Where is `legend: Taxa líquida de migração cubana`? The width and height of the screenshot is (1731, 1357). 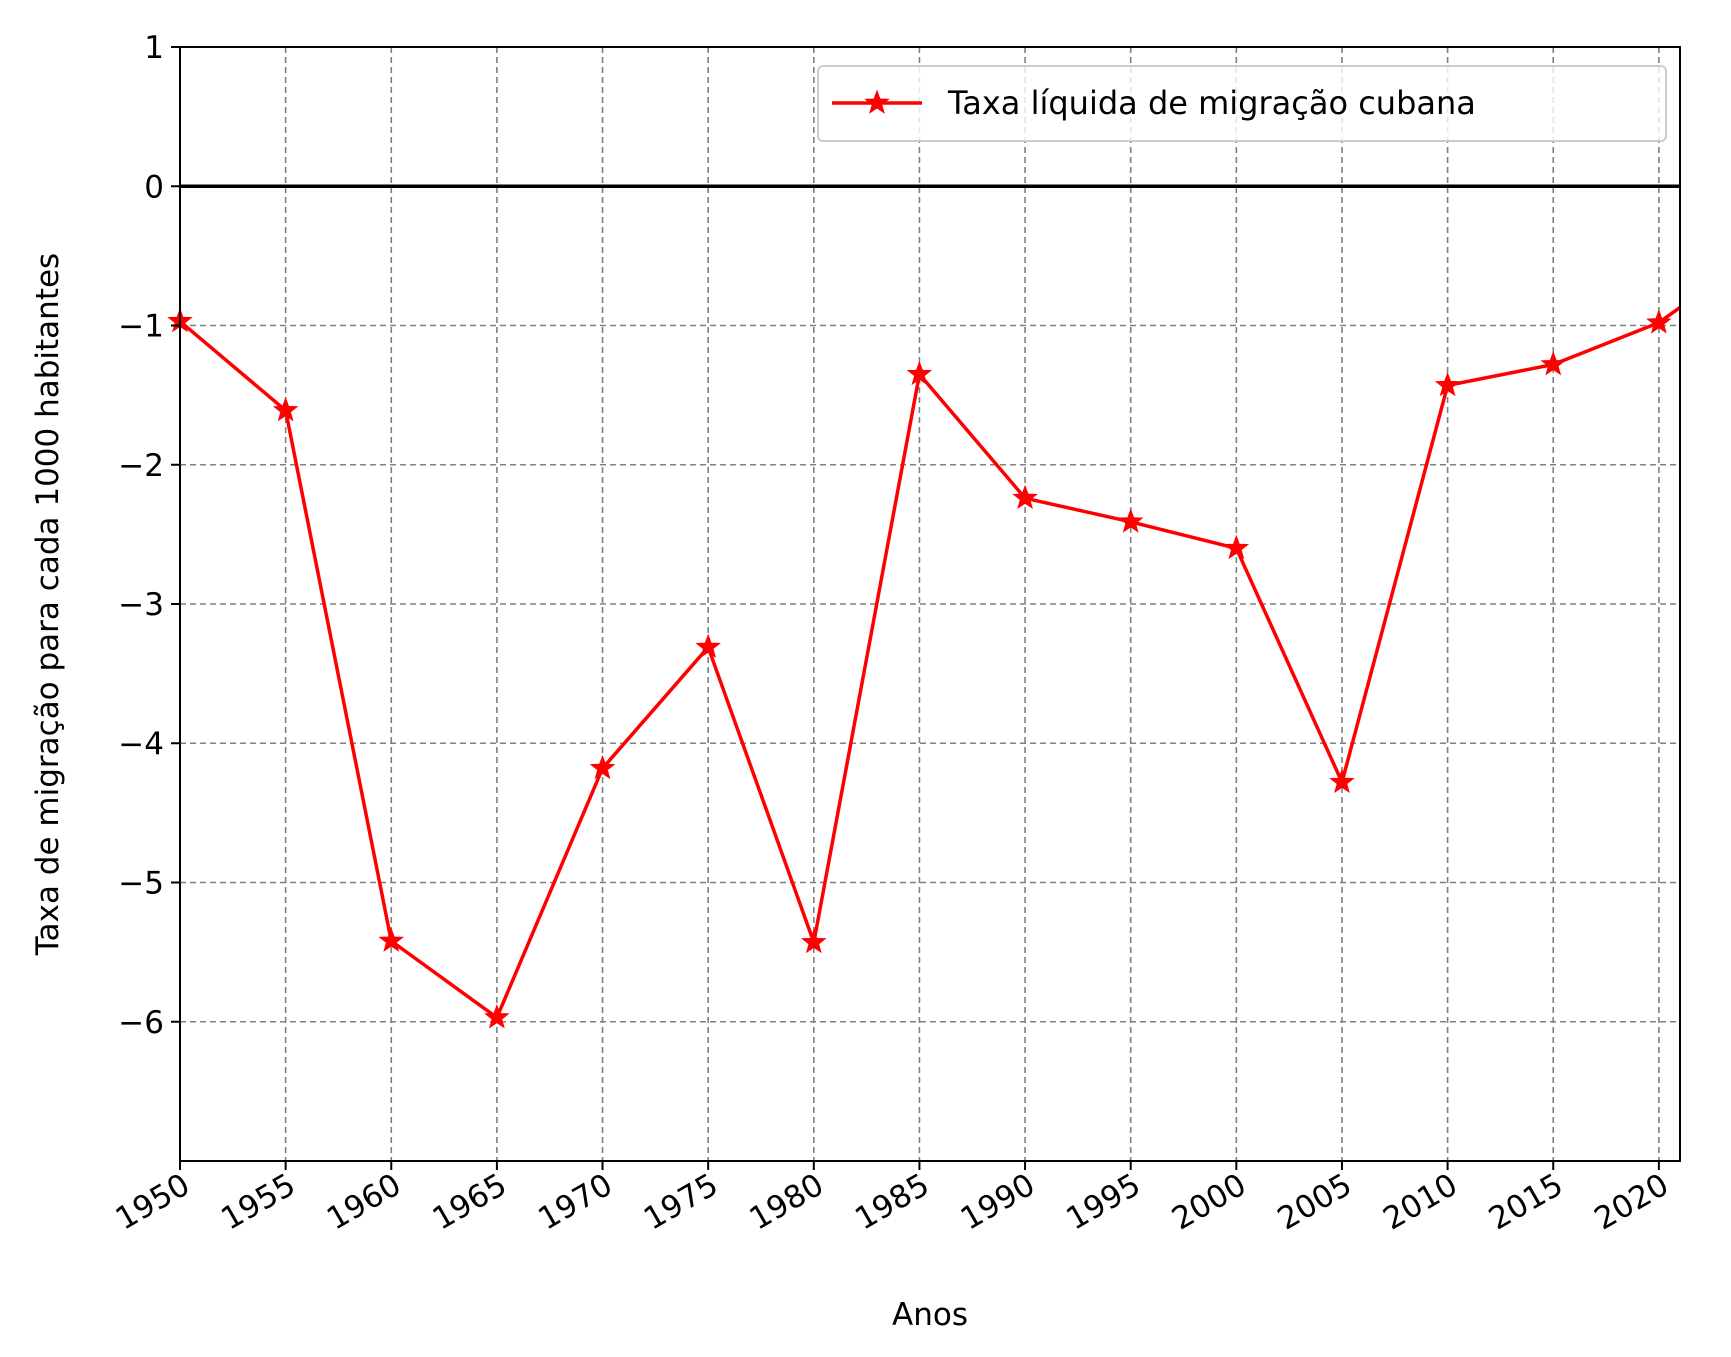
legend: Taxa líquida de migração cubana is located at coordinates (1242, 103).